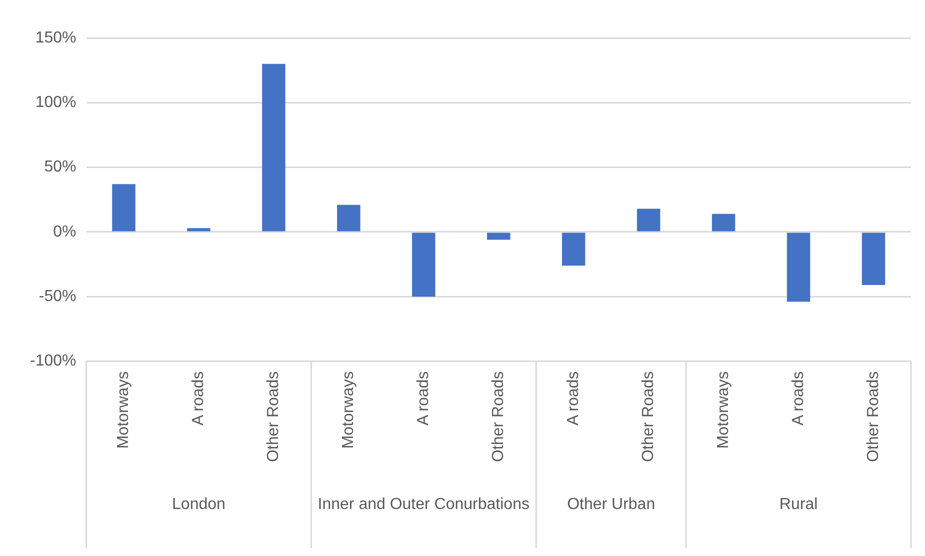  Describe the element at coordinates (611, 505) in the screenshot. I see `text: Other Urban` at that location.